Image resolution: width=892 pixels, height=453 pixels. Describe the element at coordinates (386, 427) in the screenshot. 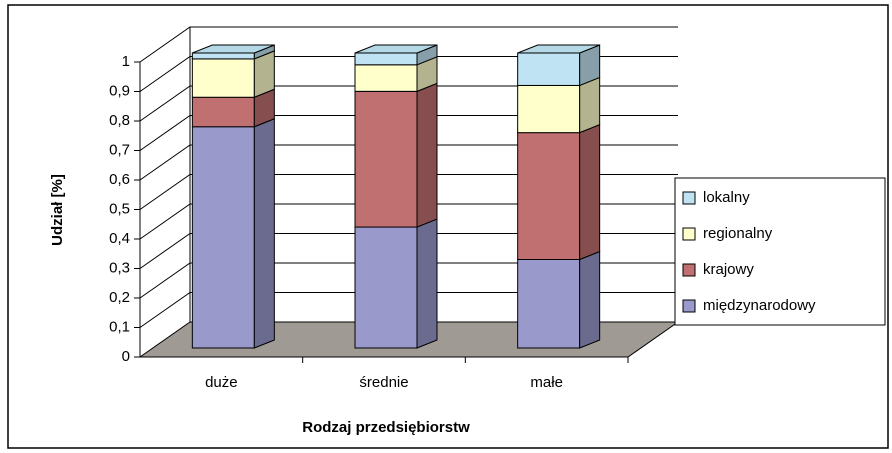

I see `x-axis-title: Rodzaj przedsiębiorstw` at that location.